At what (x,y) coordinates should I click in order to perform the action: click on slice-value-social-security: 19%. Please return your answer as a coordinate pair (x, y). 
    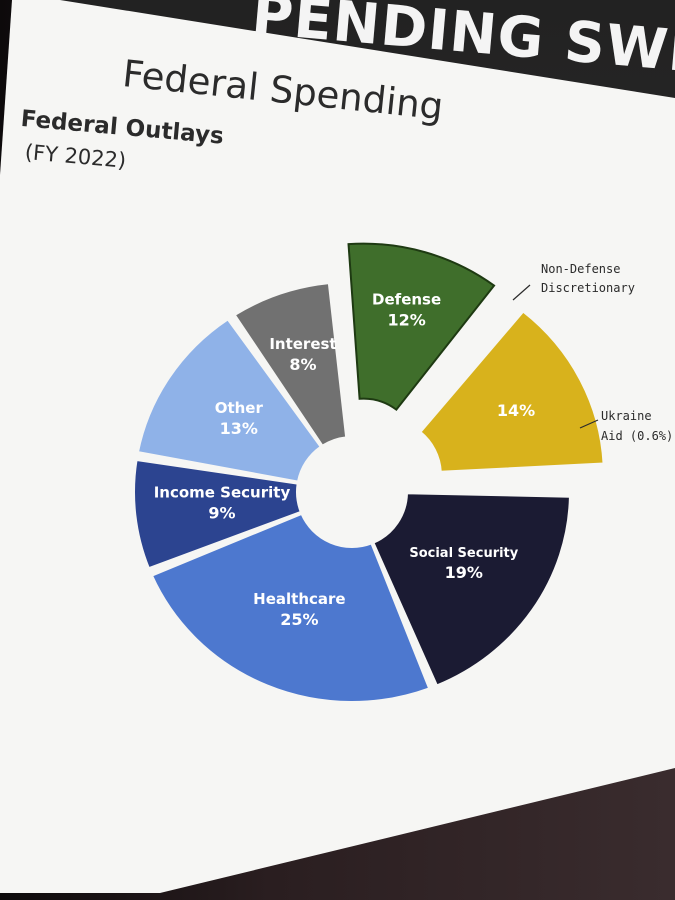
    Looking at the image, I should click on (464, 572).